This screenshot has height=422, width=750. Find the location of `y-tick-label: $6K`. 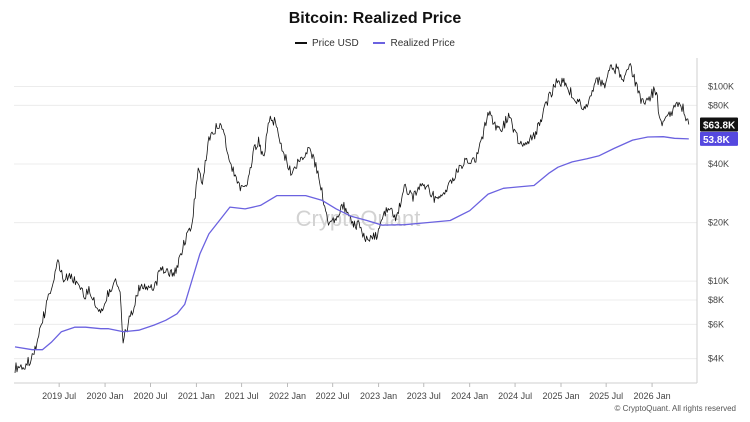

y-tick-label: $6K is located at coordinates (716, 324).